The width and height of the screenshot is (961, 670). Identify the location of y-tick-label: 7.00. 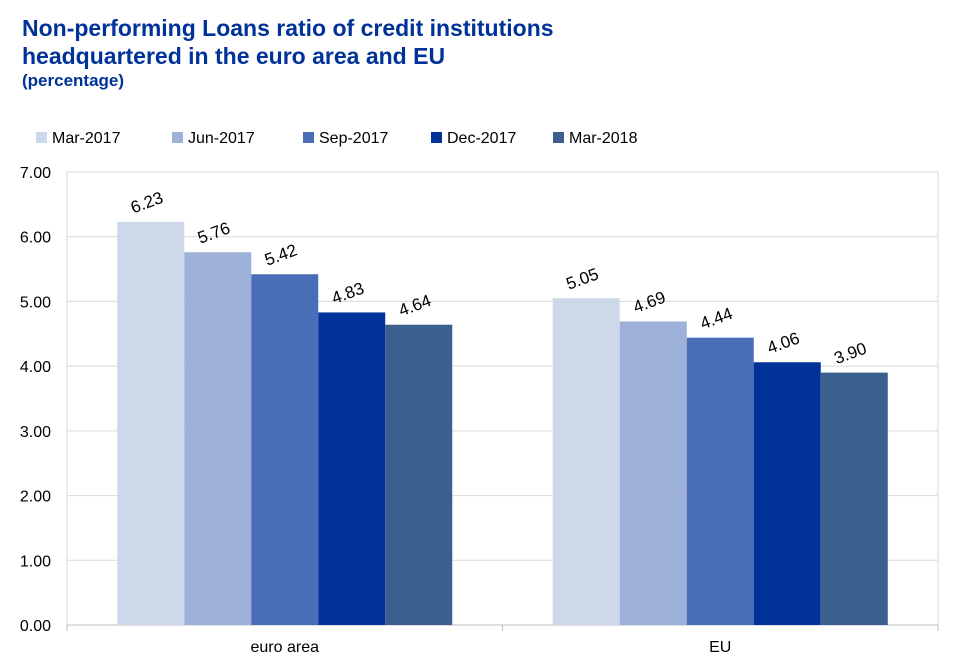
(35, 173).